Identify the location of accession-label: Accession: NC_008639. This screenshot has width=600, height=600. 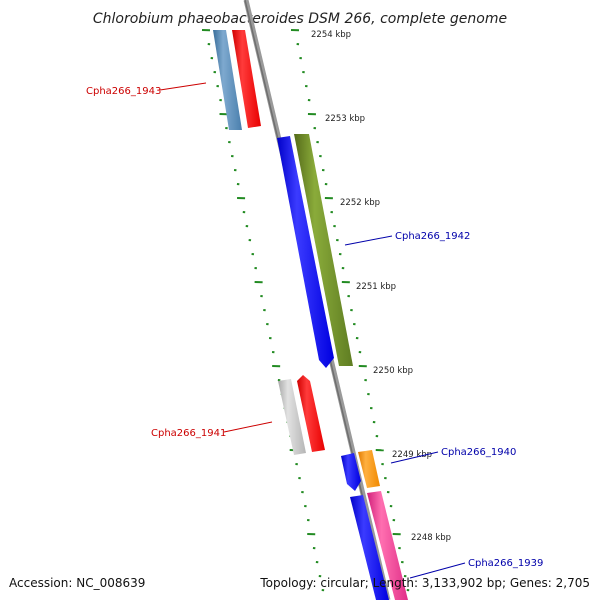
(77, 583).